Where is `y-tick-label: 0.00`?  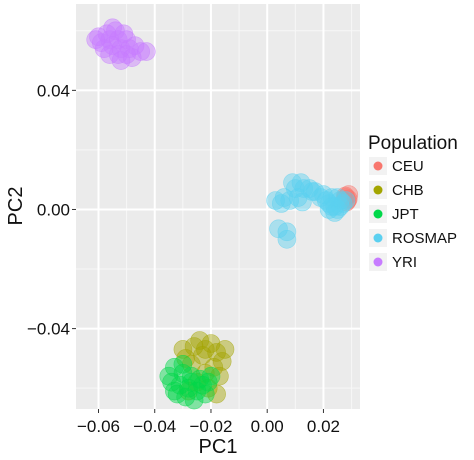 y-tick-label: 0.00 is located at coordinates (53, 209).